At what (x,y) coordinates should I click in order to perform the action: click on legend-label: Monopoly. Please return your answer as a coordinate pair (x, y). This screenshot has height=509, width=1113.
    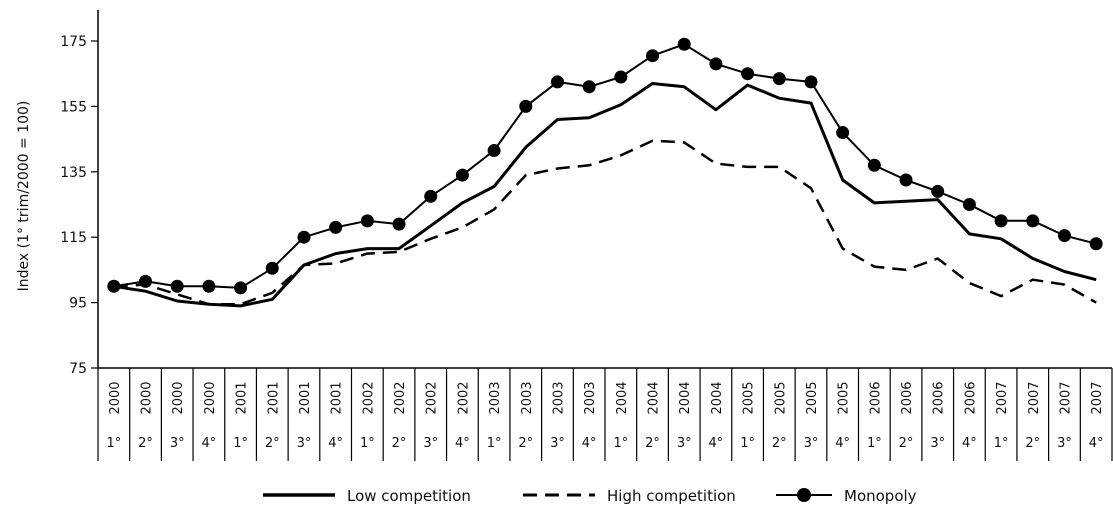
    Looking at the image, I should click on (880, 496).